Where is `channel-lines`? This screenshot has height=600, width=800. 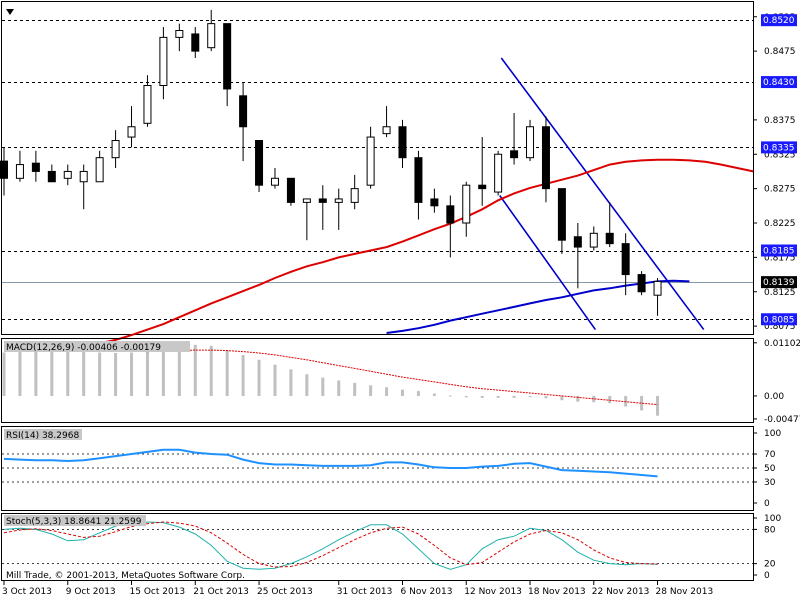
channel-lines is located at coordinates (602, 194).